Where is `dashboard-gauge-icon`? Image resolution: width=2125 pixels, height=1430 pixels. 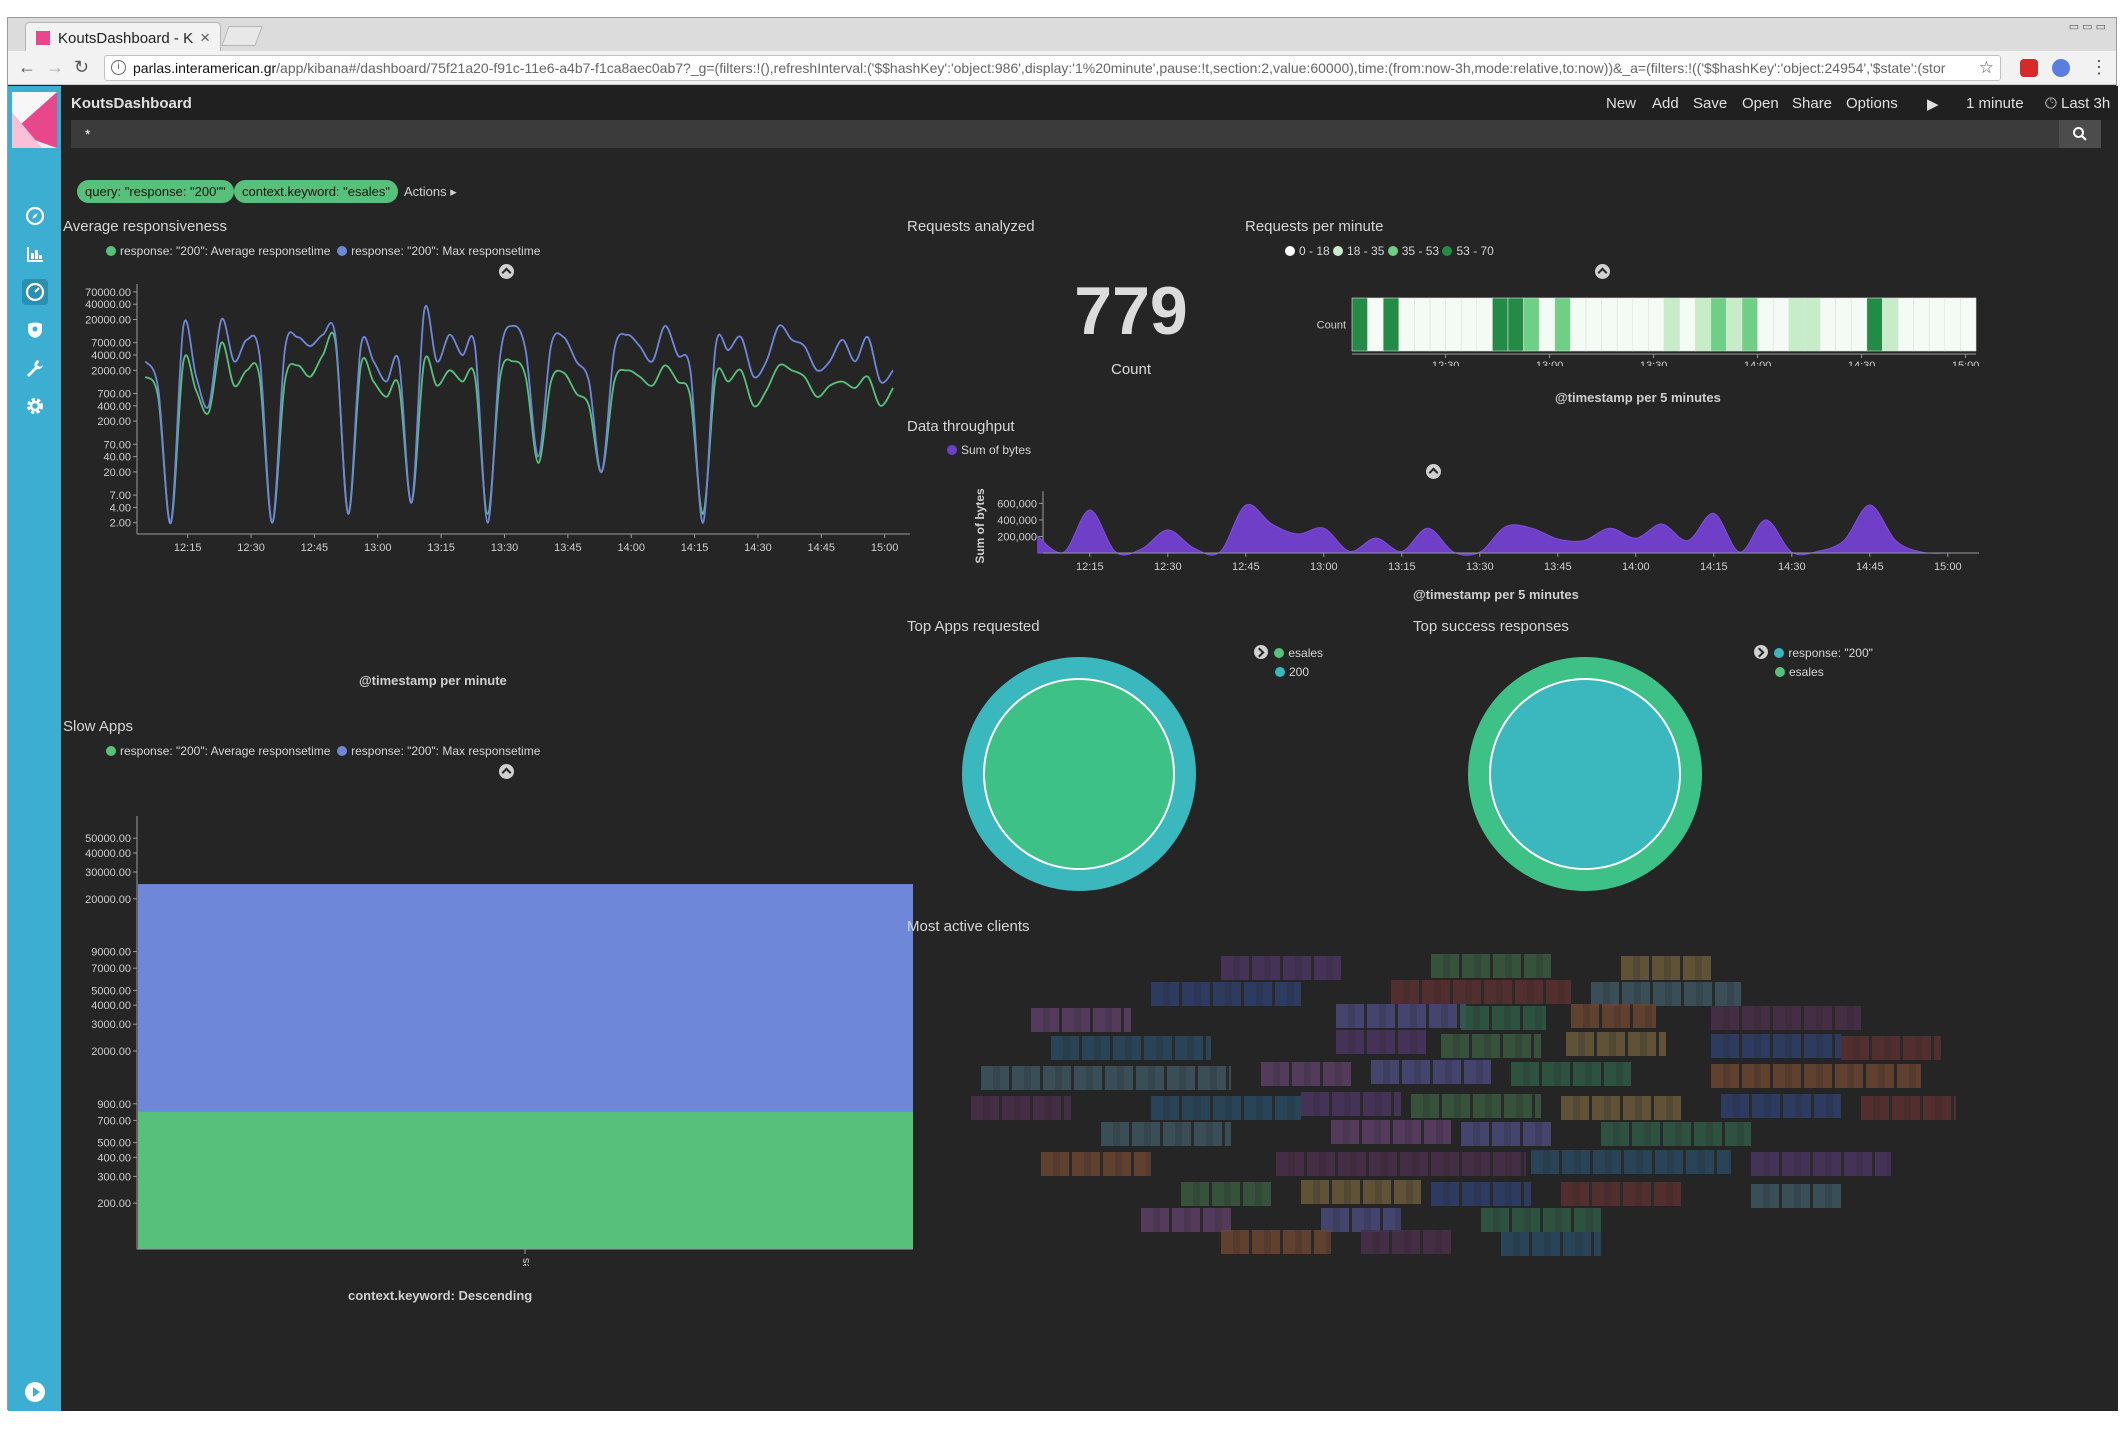
dashboard-gauge-icon is located at coordinates (35, 292).